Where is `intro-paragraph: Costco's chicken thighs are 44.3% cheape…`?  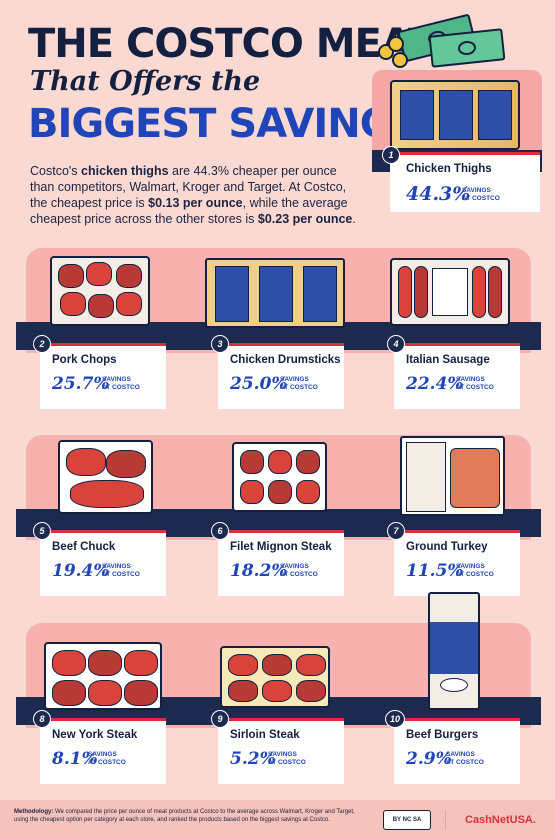
intro-paragraph: Costco's chicken thighs are 44.3% cheape… is located at coordinates (193, 195).